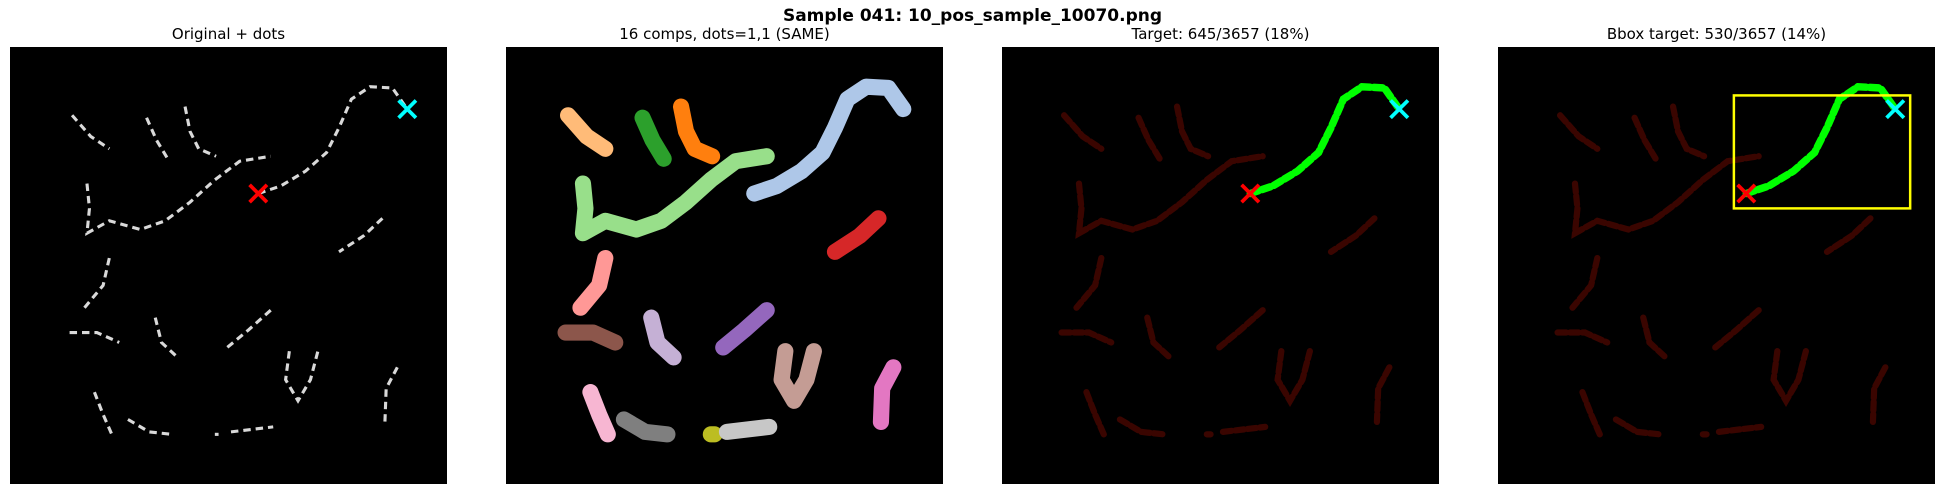  Describe the element at coordinates (228, 34) in the screenshot. I see `panel-title-original: Original + dots` at that location.